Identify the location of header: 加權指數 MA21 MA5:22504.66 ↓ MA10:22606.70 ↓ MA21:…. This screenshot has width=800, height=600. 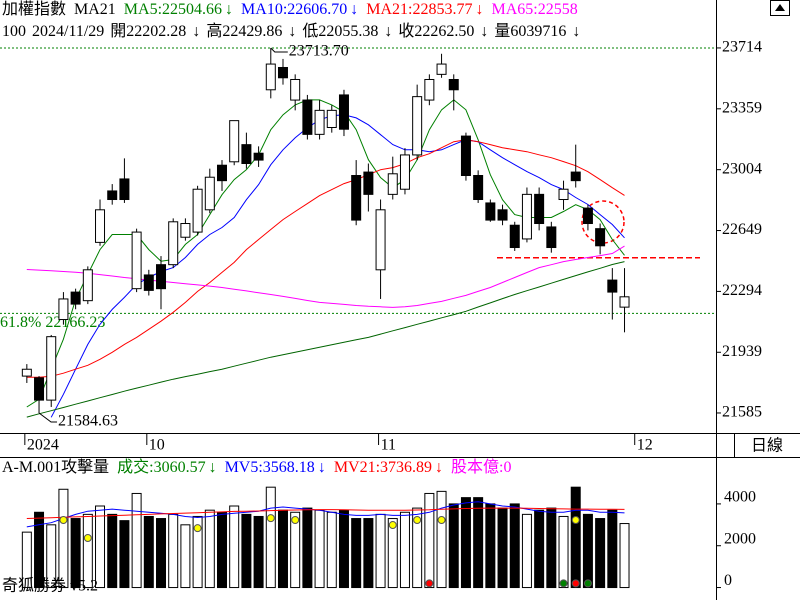
(291, 20).